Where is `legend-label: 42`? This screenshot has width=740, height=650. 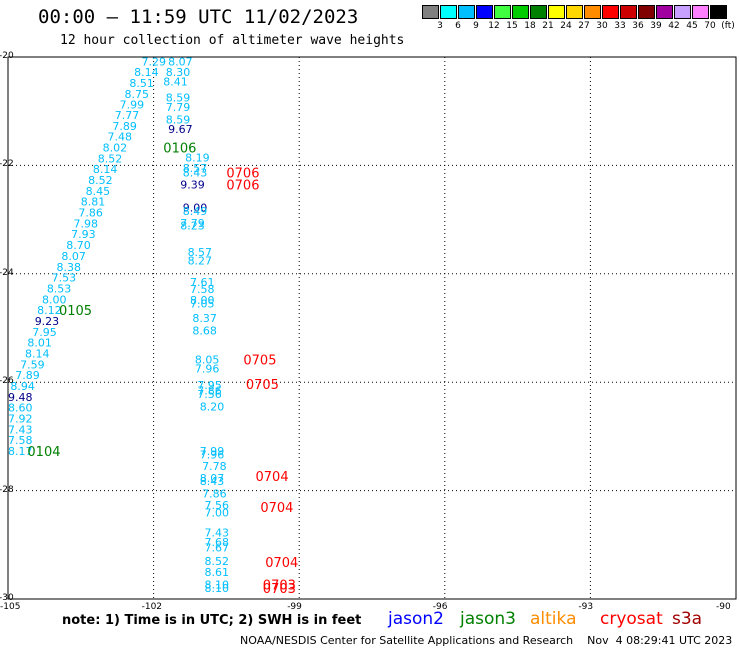 legend-label: 42 is located at coordinates (674, 26).